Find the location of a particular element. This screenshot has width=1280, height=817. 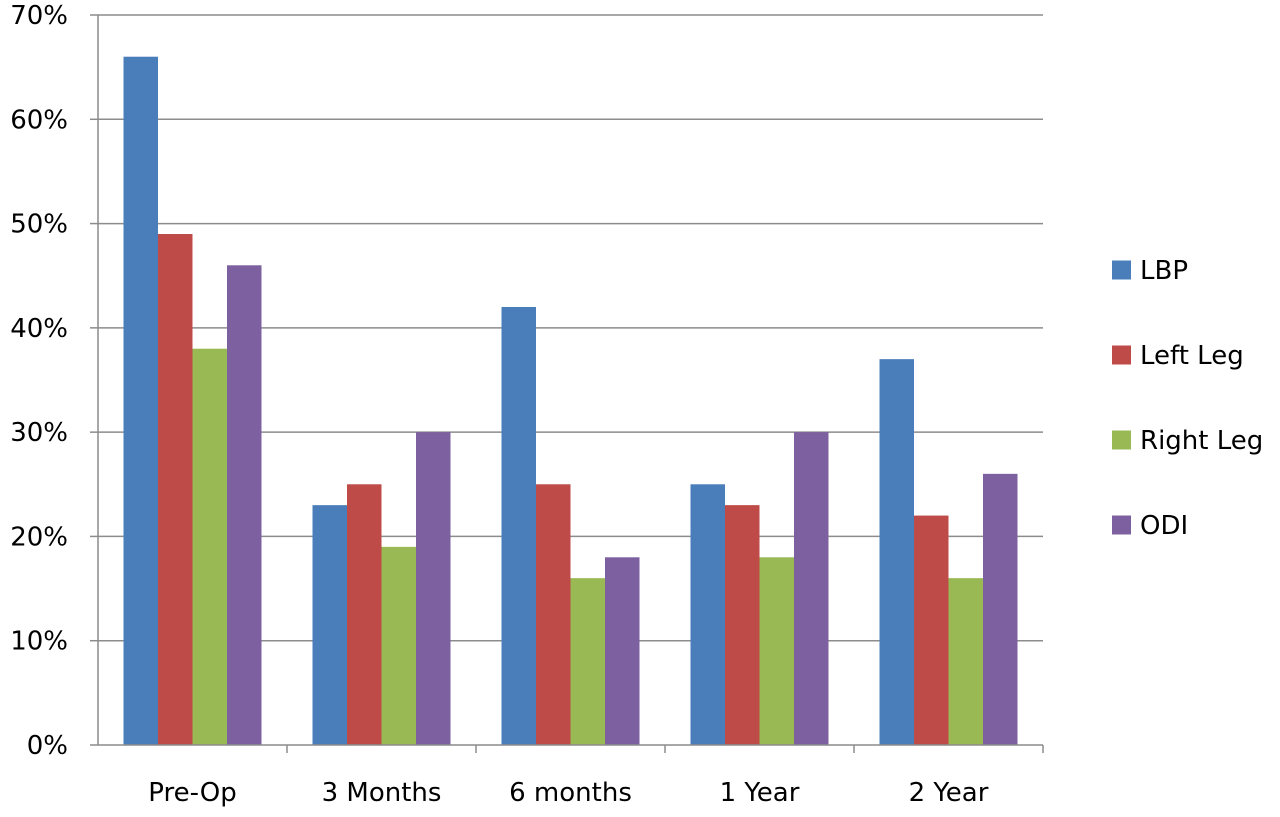

bar-odi-6-months is located at coordinates (622, 651).